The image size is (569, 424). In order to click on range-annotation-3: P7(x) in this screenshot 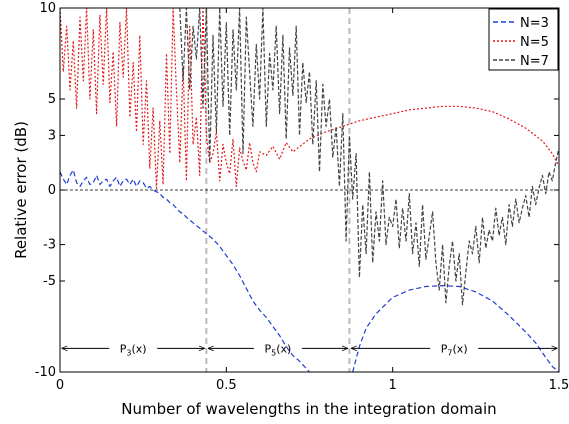, I will do `click(454, 349)`.